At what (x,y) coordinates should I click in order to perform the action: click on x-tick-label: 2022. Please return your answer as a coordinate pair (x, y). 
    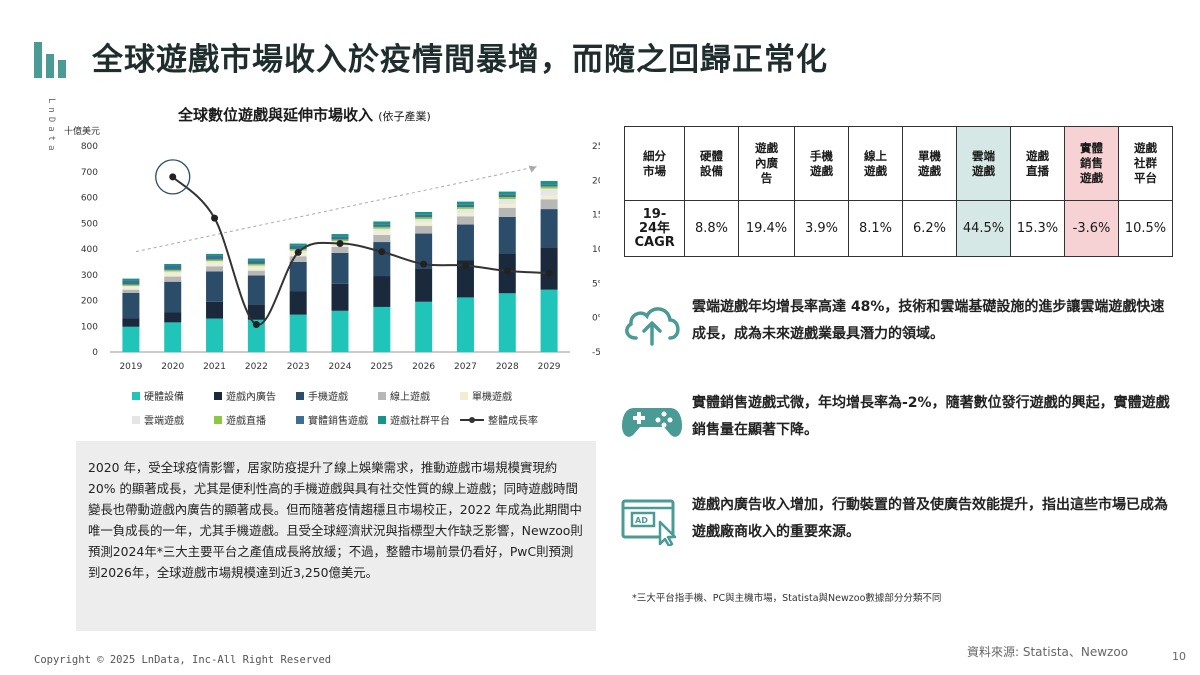
    Looking at the image, I should click on (256, 367).